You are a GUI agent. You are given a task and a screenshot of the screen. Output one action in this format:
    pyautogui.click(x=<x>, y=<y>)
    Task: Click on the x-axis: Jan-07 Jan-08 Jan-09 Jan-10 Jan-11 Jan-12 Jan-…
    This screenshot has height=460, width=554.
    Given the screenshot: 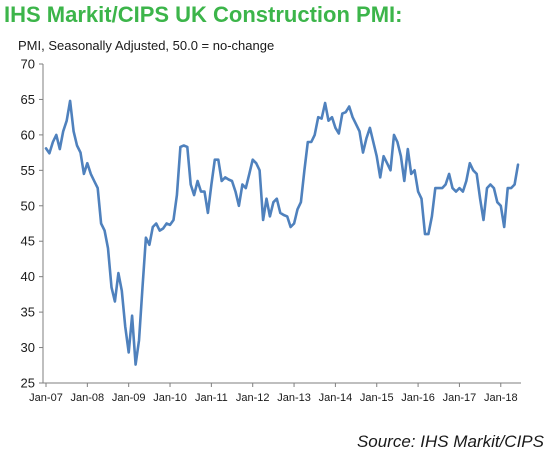 What is the action you would take?
    pyautogui.click(x=275, y=393)
    